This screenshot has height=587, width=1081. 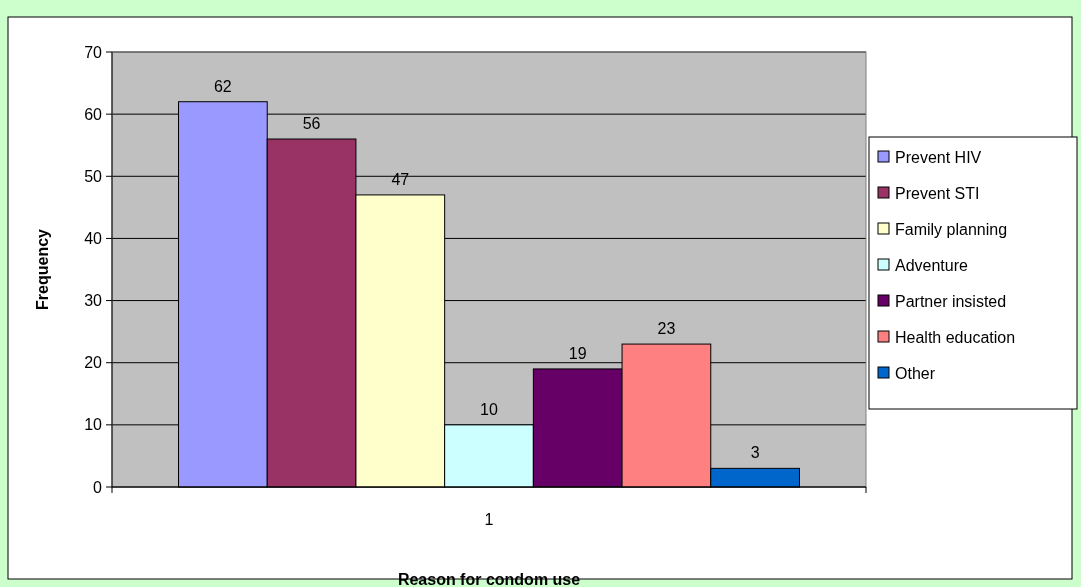 What do you see at coordinates (311, 123) in the screenshot?
I see `data-label: 56` at bounding box center [311, 123].